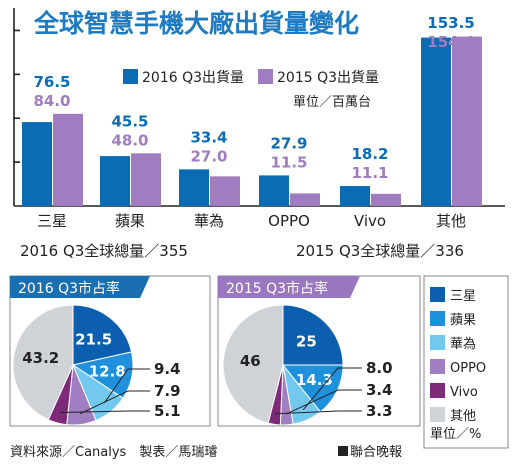 The height and width of the screenshot is (467, 515). What do you see at coordinates (463, 416) in the screenshot?
I see `pie-legend-label-5: 其他` at bounding box center [463, 416].